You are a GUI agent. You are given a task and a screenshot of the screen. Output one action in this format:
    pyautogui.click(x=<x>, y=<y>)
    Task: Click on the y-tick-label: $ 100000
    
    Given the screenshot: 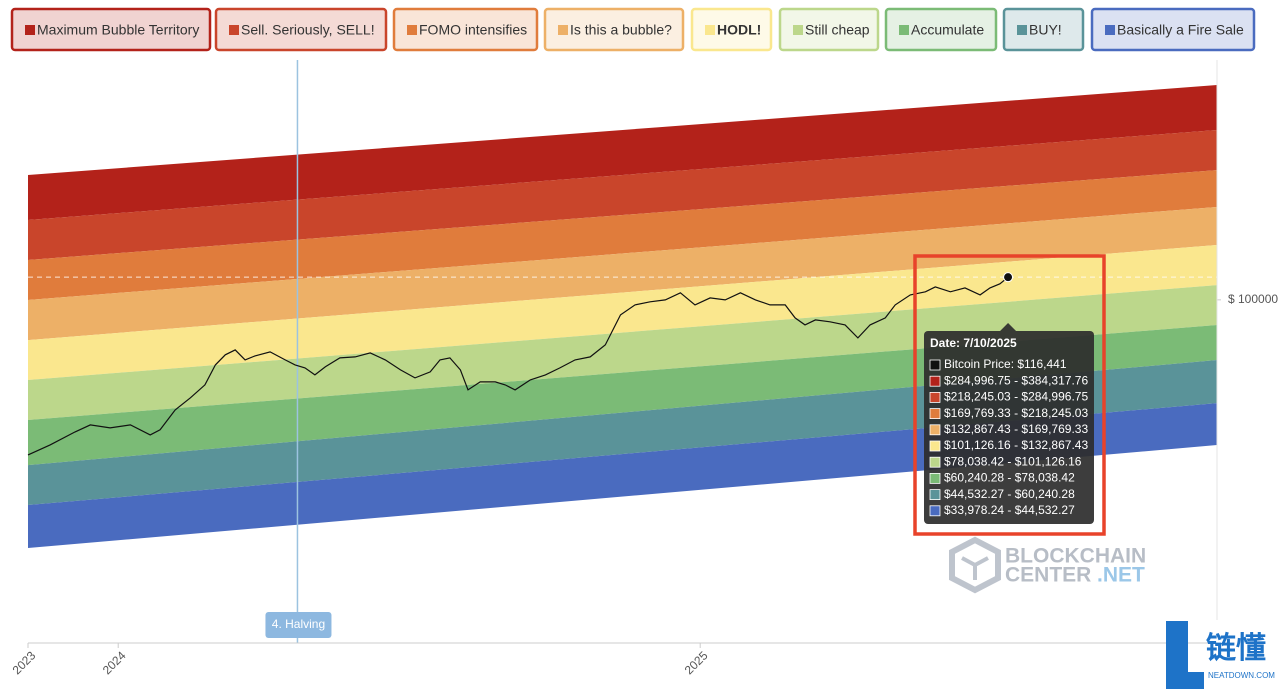 What is the action you would take?
    pyautogui.click(x=1253, y=299)
    